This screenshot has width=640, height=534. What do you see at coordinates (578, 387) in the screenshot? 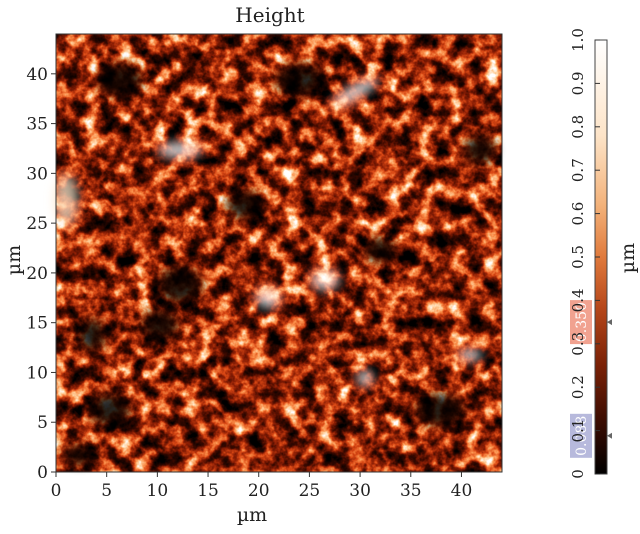
I see `colorbar-tick-label: 0.2` at bounding box center [578, 387].